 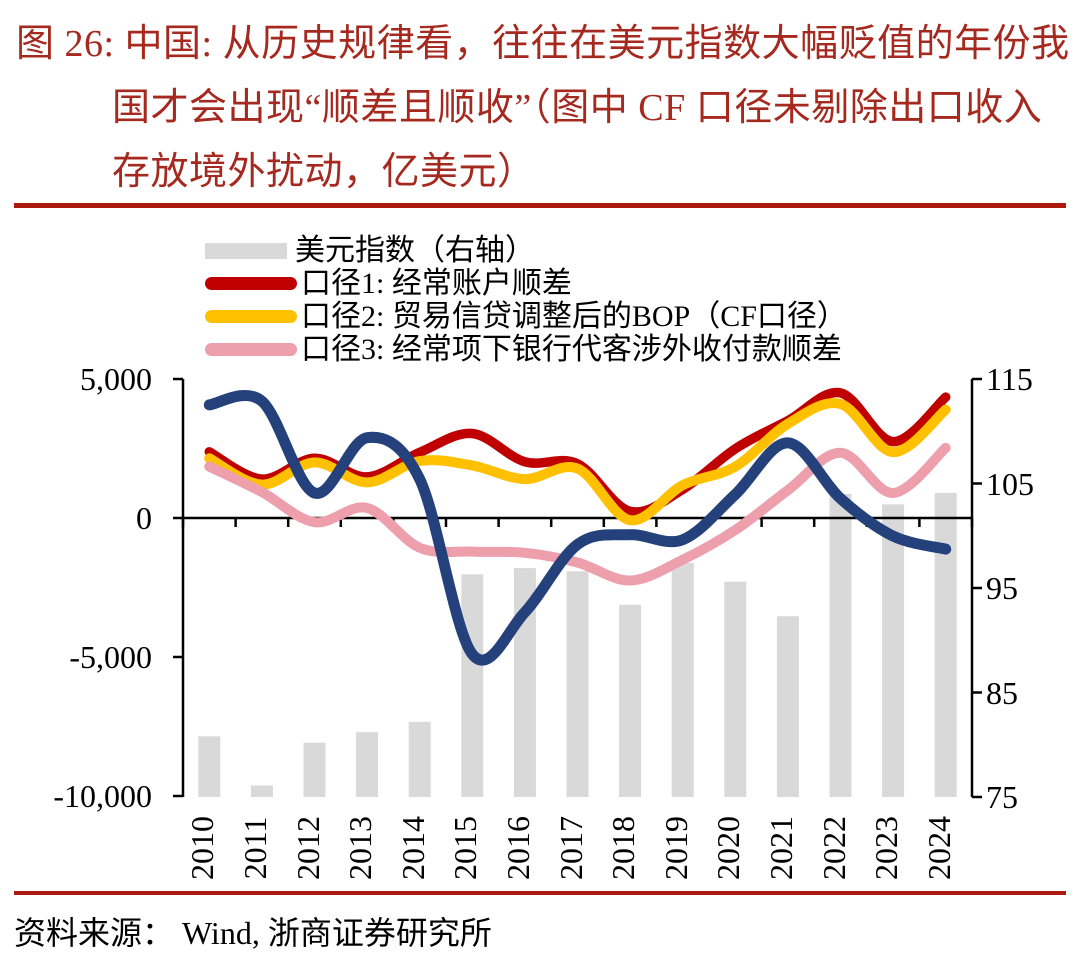 I want to click on bank-cross-border-line, so click(x=577, y=514).